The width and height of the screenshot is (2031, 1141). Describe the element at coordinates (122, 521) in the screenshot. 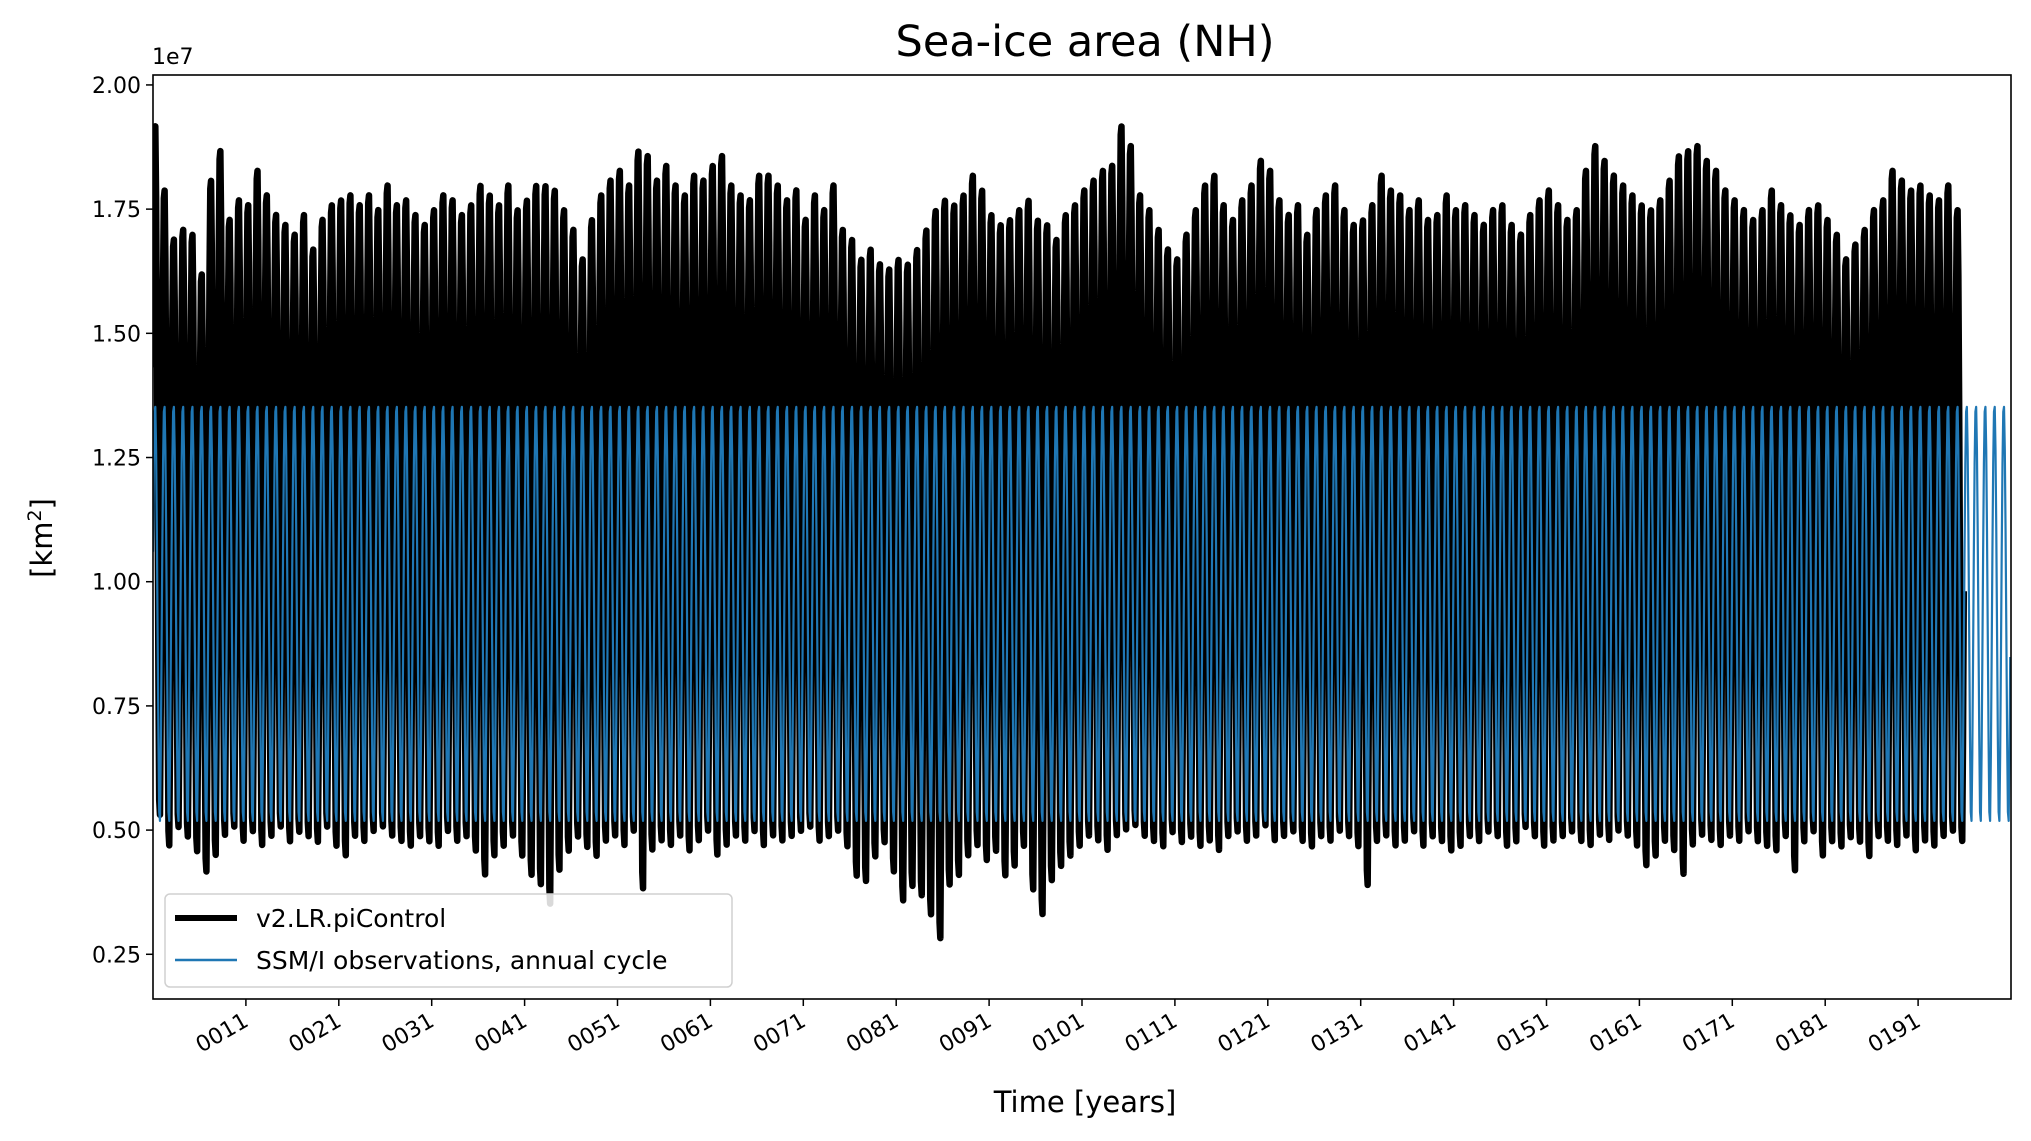

I see `y-axis: 0.25 0.50 0.75 1.00 1.25 1.50 1.75 2.00` at that location.